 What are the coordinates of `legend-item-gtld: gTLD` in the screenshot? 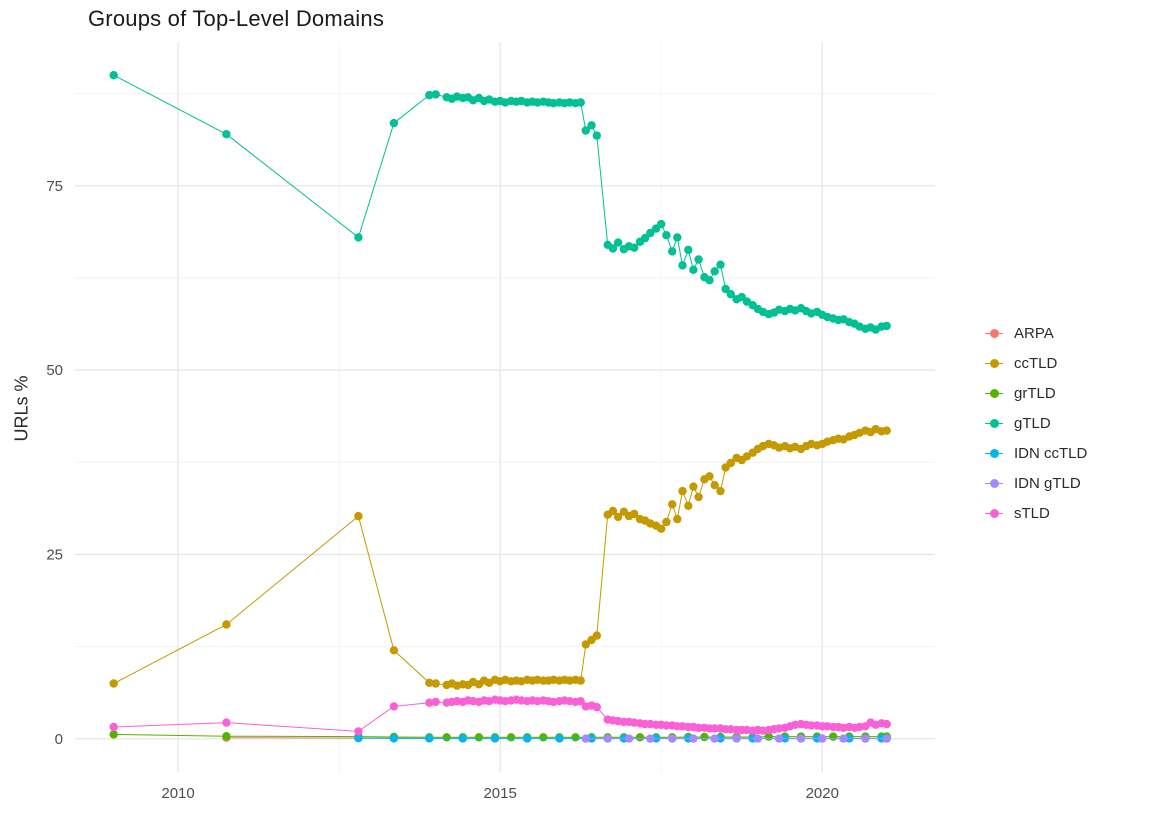 It's located at (1035, 423).